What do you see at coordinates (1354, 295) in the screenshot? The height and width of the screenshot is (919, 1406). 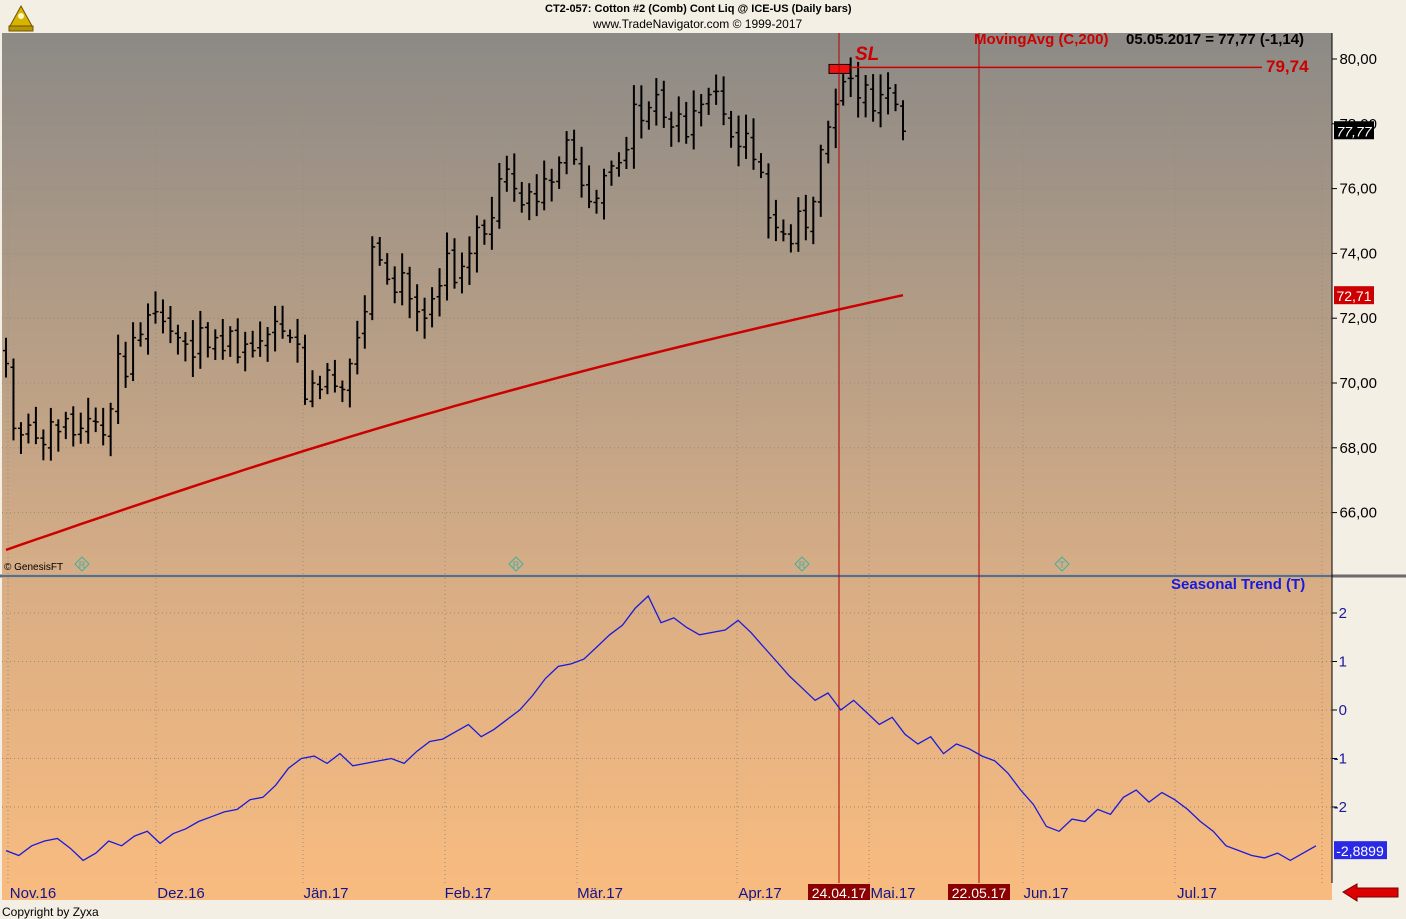 I see `moving-avg-badge: 72,71` at bounding box center [1354, 295].